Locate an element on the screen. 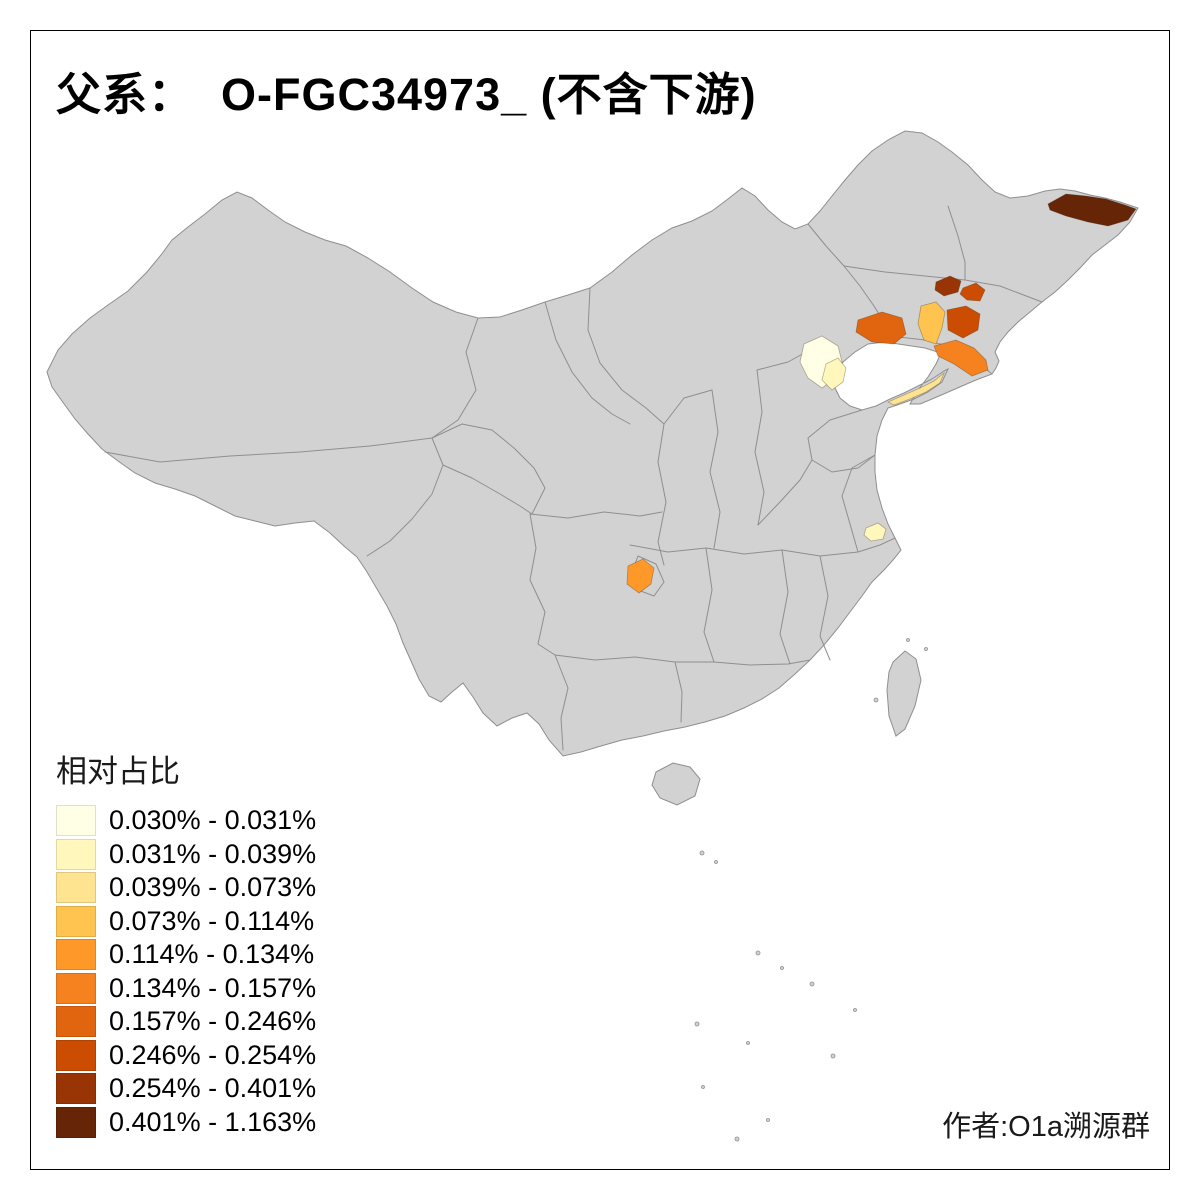 Image resolution: width=1200 pixels, height=1200 pixels. legend-row: 0.254% - 0.401% is located at coordinates (186, 1089).